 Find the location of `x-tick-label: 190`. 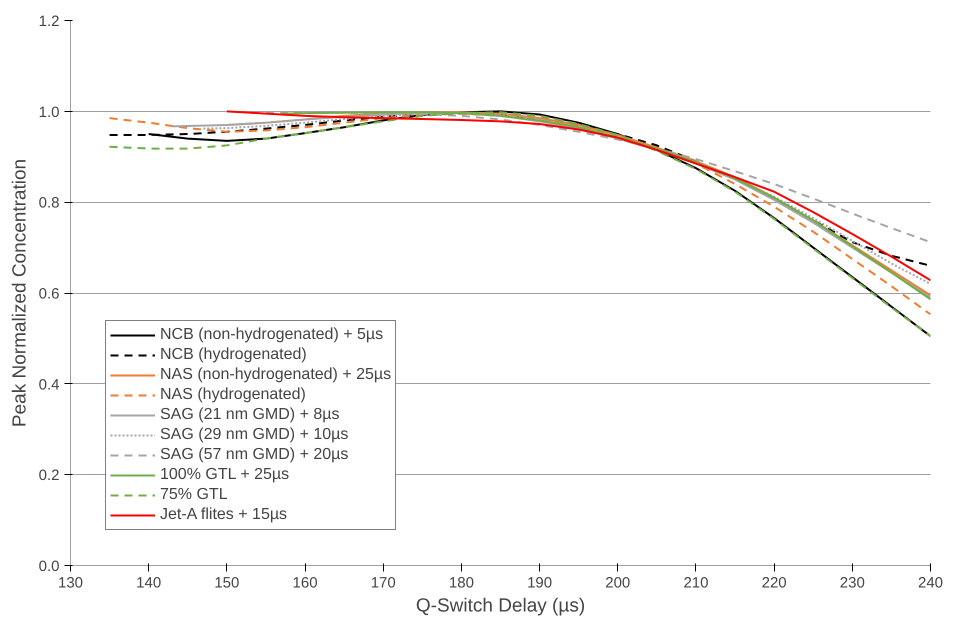

x-tick-label: 190 is located at coordinates (539, 583).